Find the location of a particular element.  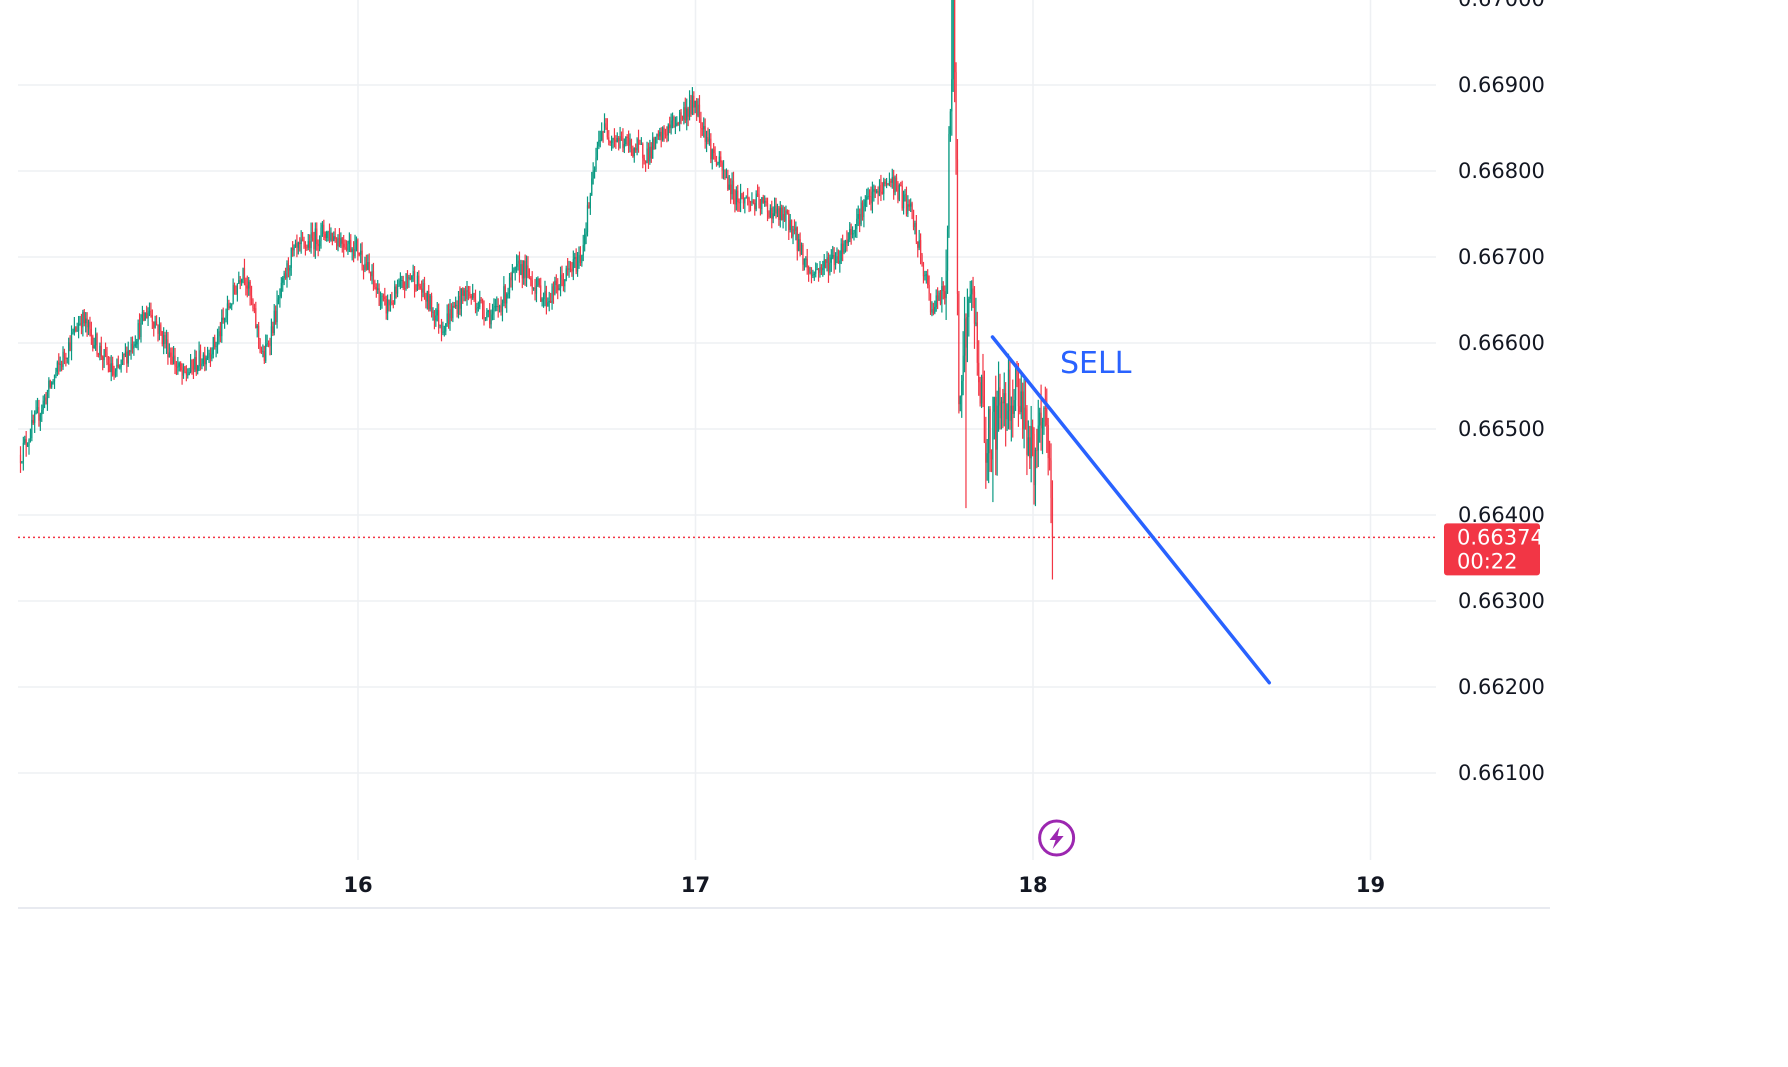

sell-trendline is located at coordinates (1130, 510).